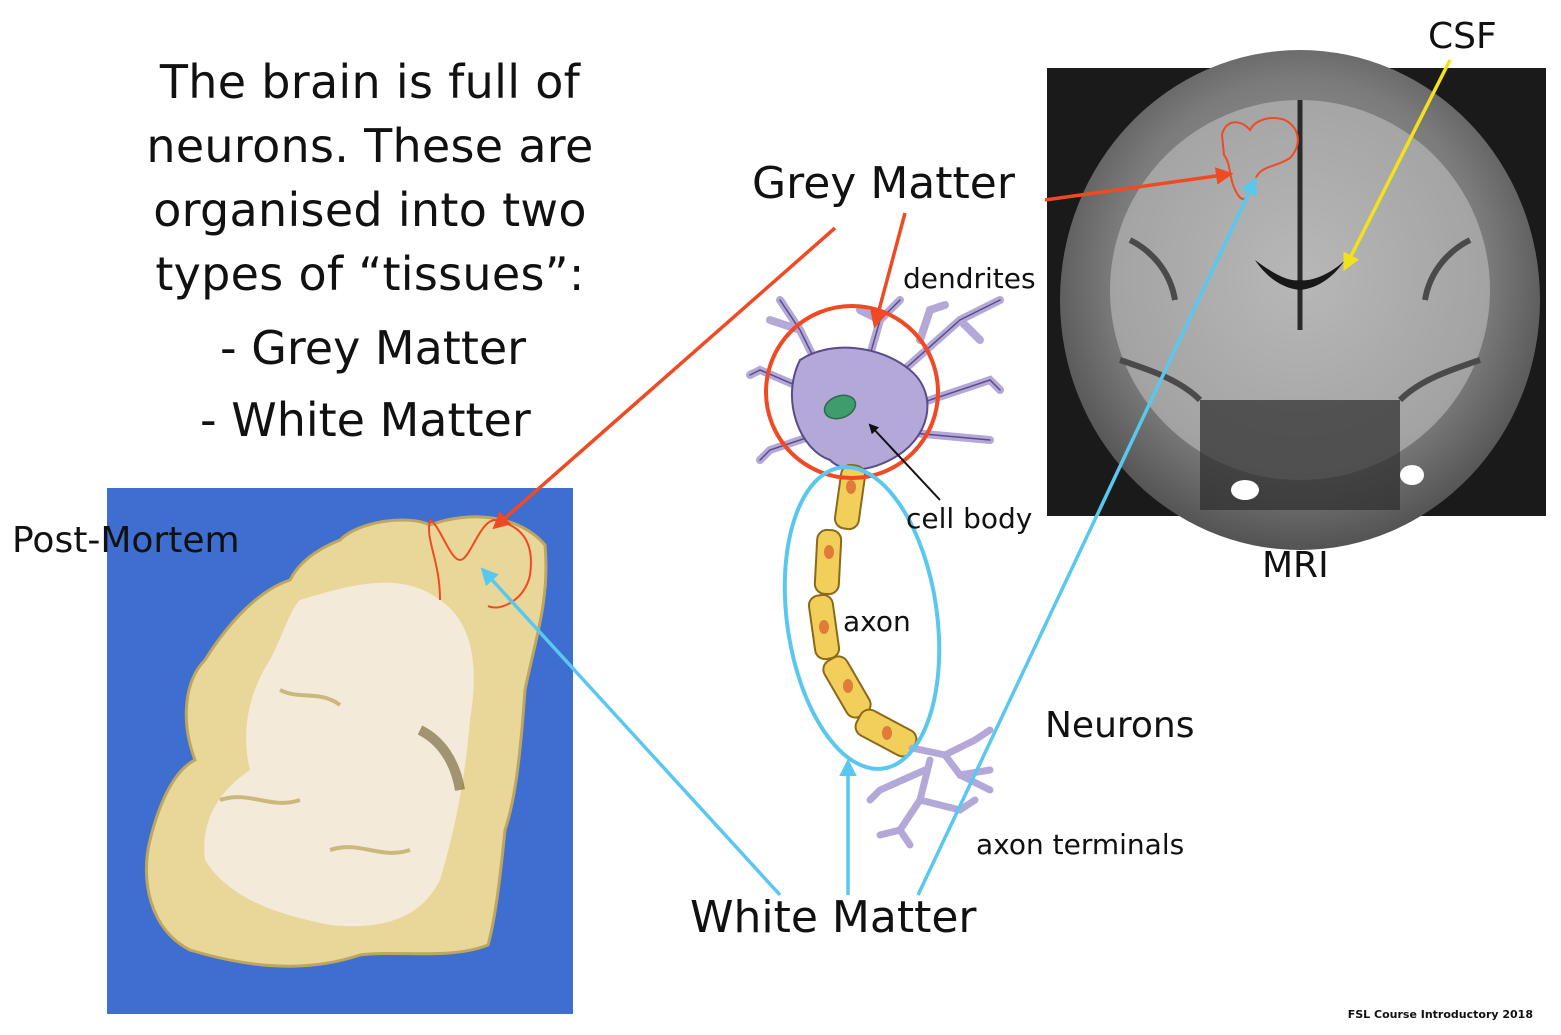 This screenshot has width=1561, height=1035. What do you see at coordinates (969, 518) in the screenshot?
I see `cell-body-label: cell body` at bounding box center [969, 518].